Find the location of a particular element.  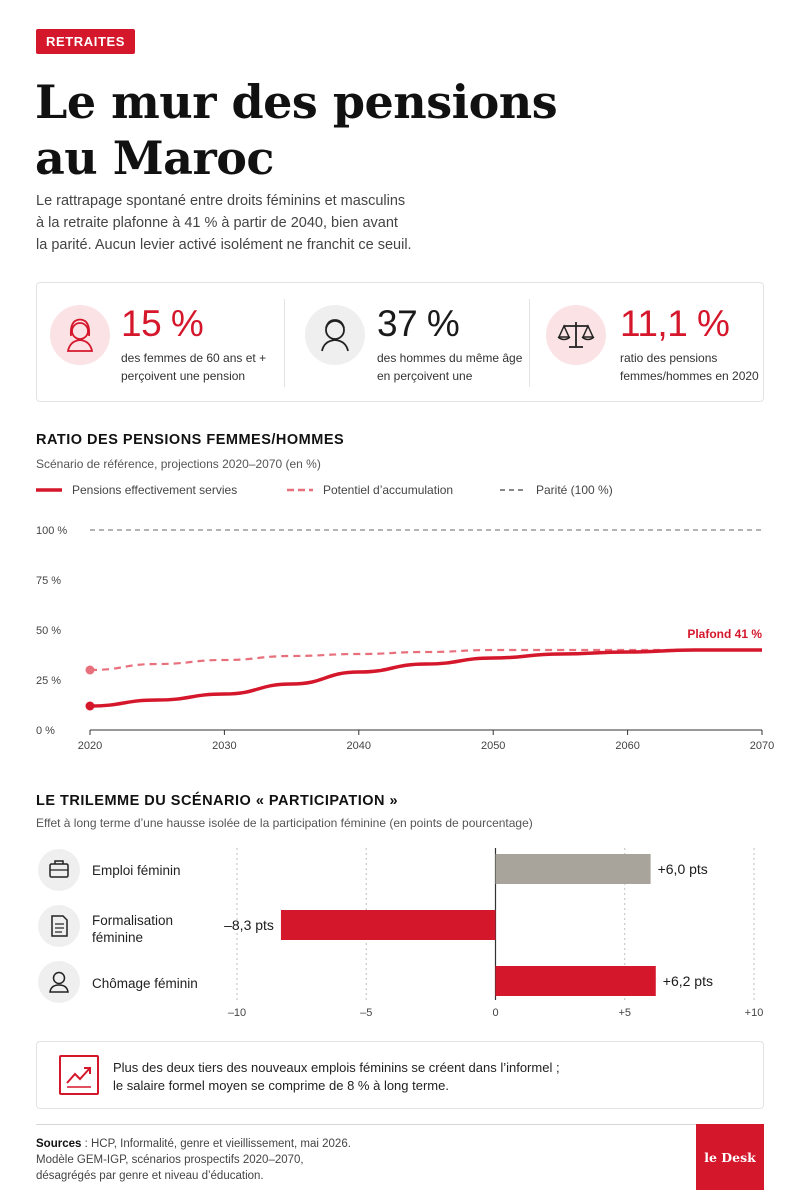

legend-parity: Parité (100 %) is located at coordinates (556, 490).